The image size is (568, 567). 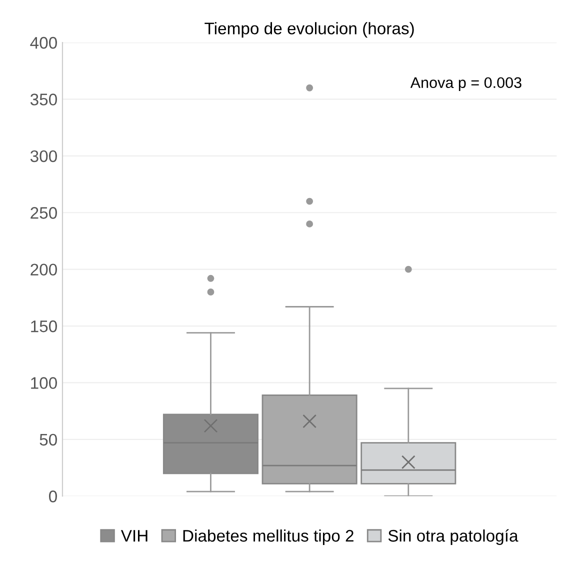 I want to click on y-tick-label: 0, so click(x=53, y=496).